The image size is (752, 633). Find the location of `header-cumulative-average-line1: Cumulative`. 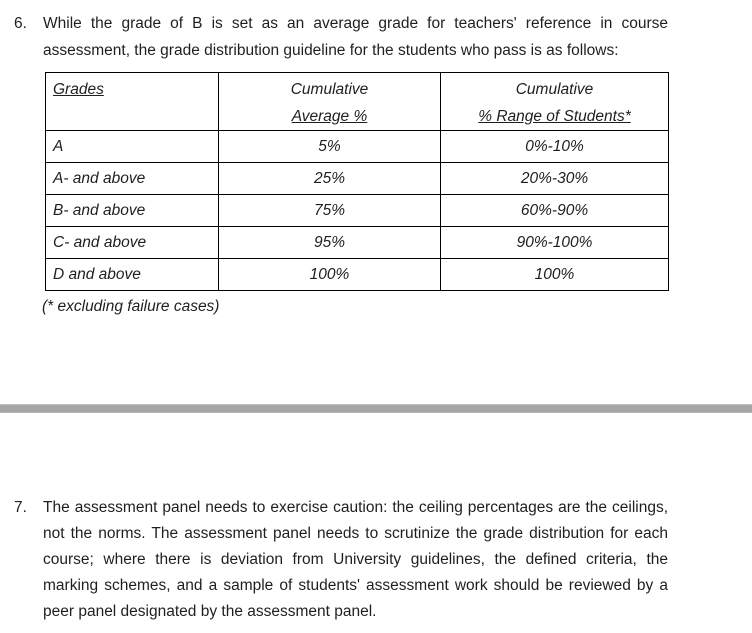

header-cumulative-average-line1: Cumulative is located at coordinates (329, 89).